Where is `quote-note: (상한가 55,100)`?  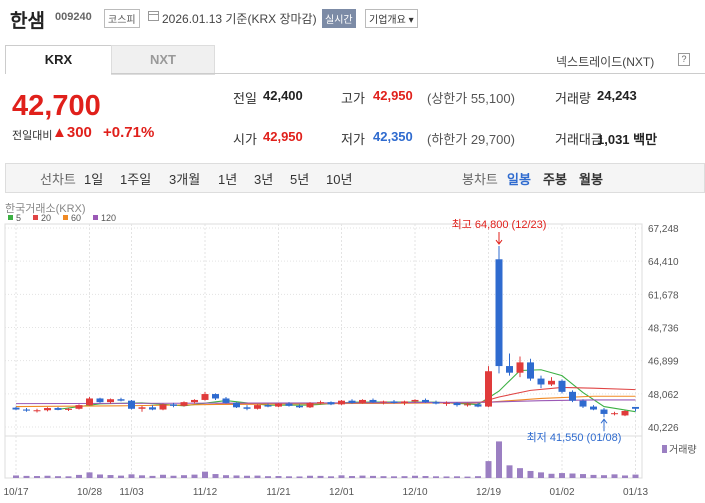
quote-note: (상한가 55,100) is located at coordinates (471, 98).